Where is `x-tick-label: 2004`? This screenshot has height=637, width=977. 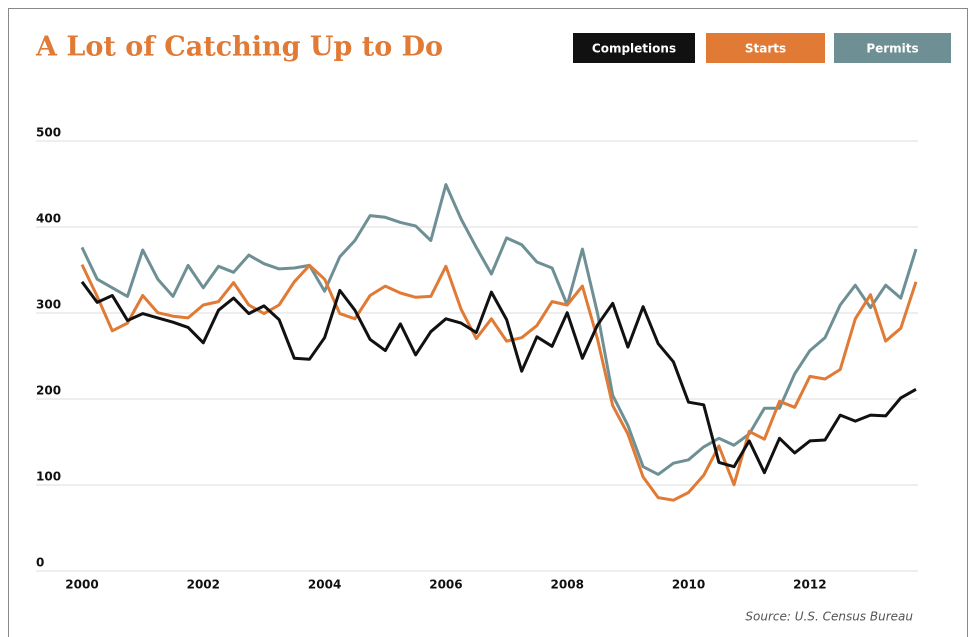 x-tick-label: 2004 is located at coordinates (324, 585).